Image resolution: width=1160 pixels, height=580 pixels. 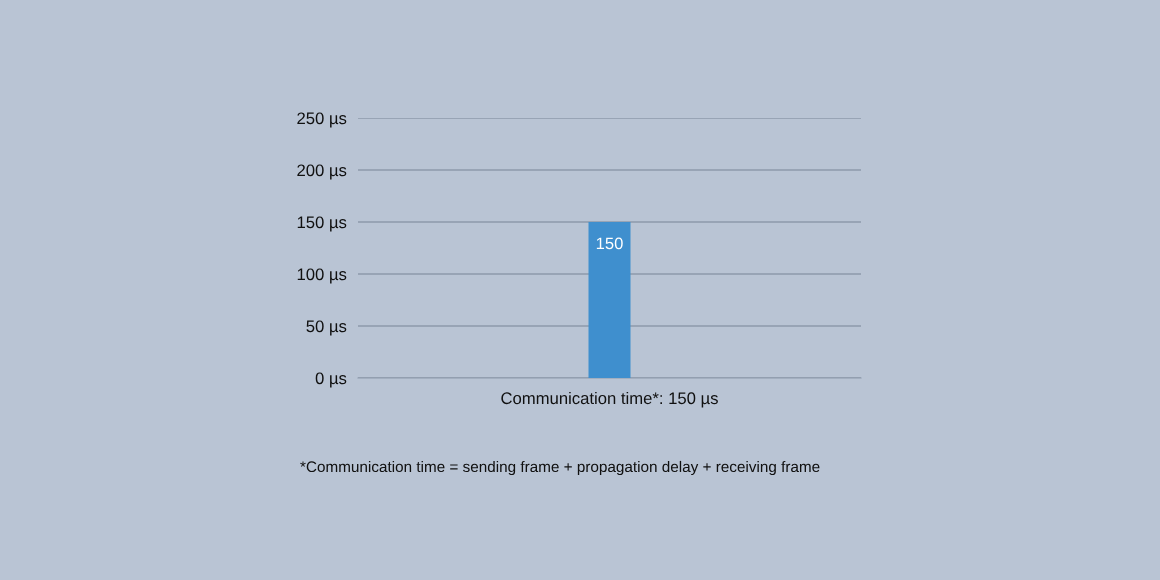 What do you see at coordinates (609, 243) in the screenshot?
I see `data-label: 150` at bounding box center [609, 243].